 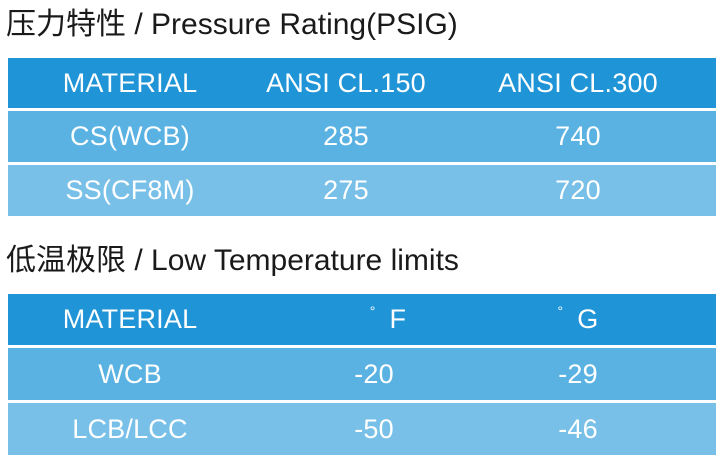 I want to click on table-header-row: MATERIAL ° F ° G, so click(x=362, y=321).